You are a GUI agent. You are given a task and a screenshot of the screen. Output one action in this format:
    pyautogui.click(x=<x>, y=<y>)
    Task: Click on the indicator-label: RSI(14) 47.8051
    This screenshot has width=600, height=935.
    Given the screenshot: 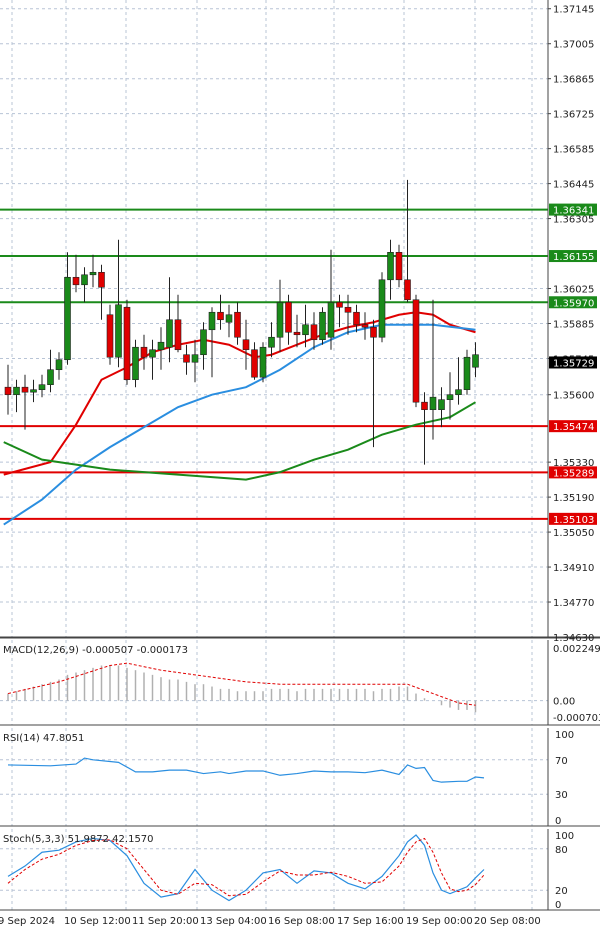 What is the action you would take?
    pyautogui.click(x=43, y=738)
    